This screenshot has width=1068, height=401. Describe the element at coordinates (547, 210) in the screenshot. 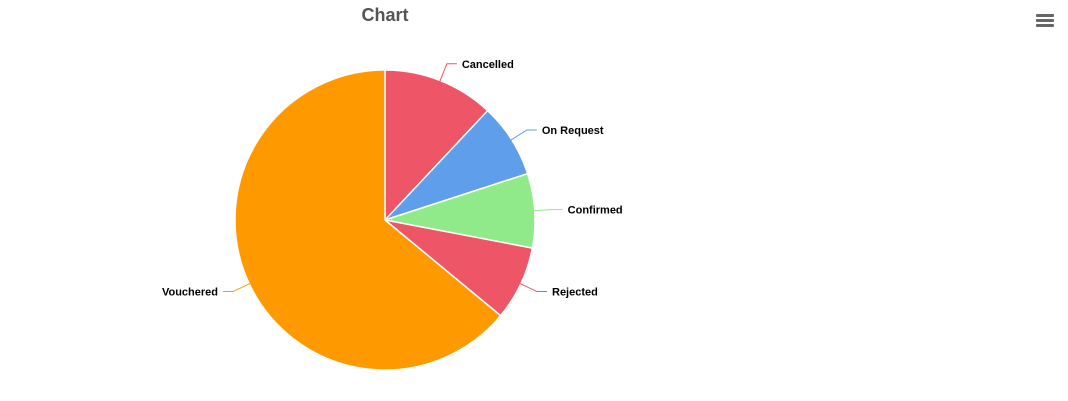

I see `label-connector-confirmed` at that location.